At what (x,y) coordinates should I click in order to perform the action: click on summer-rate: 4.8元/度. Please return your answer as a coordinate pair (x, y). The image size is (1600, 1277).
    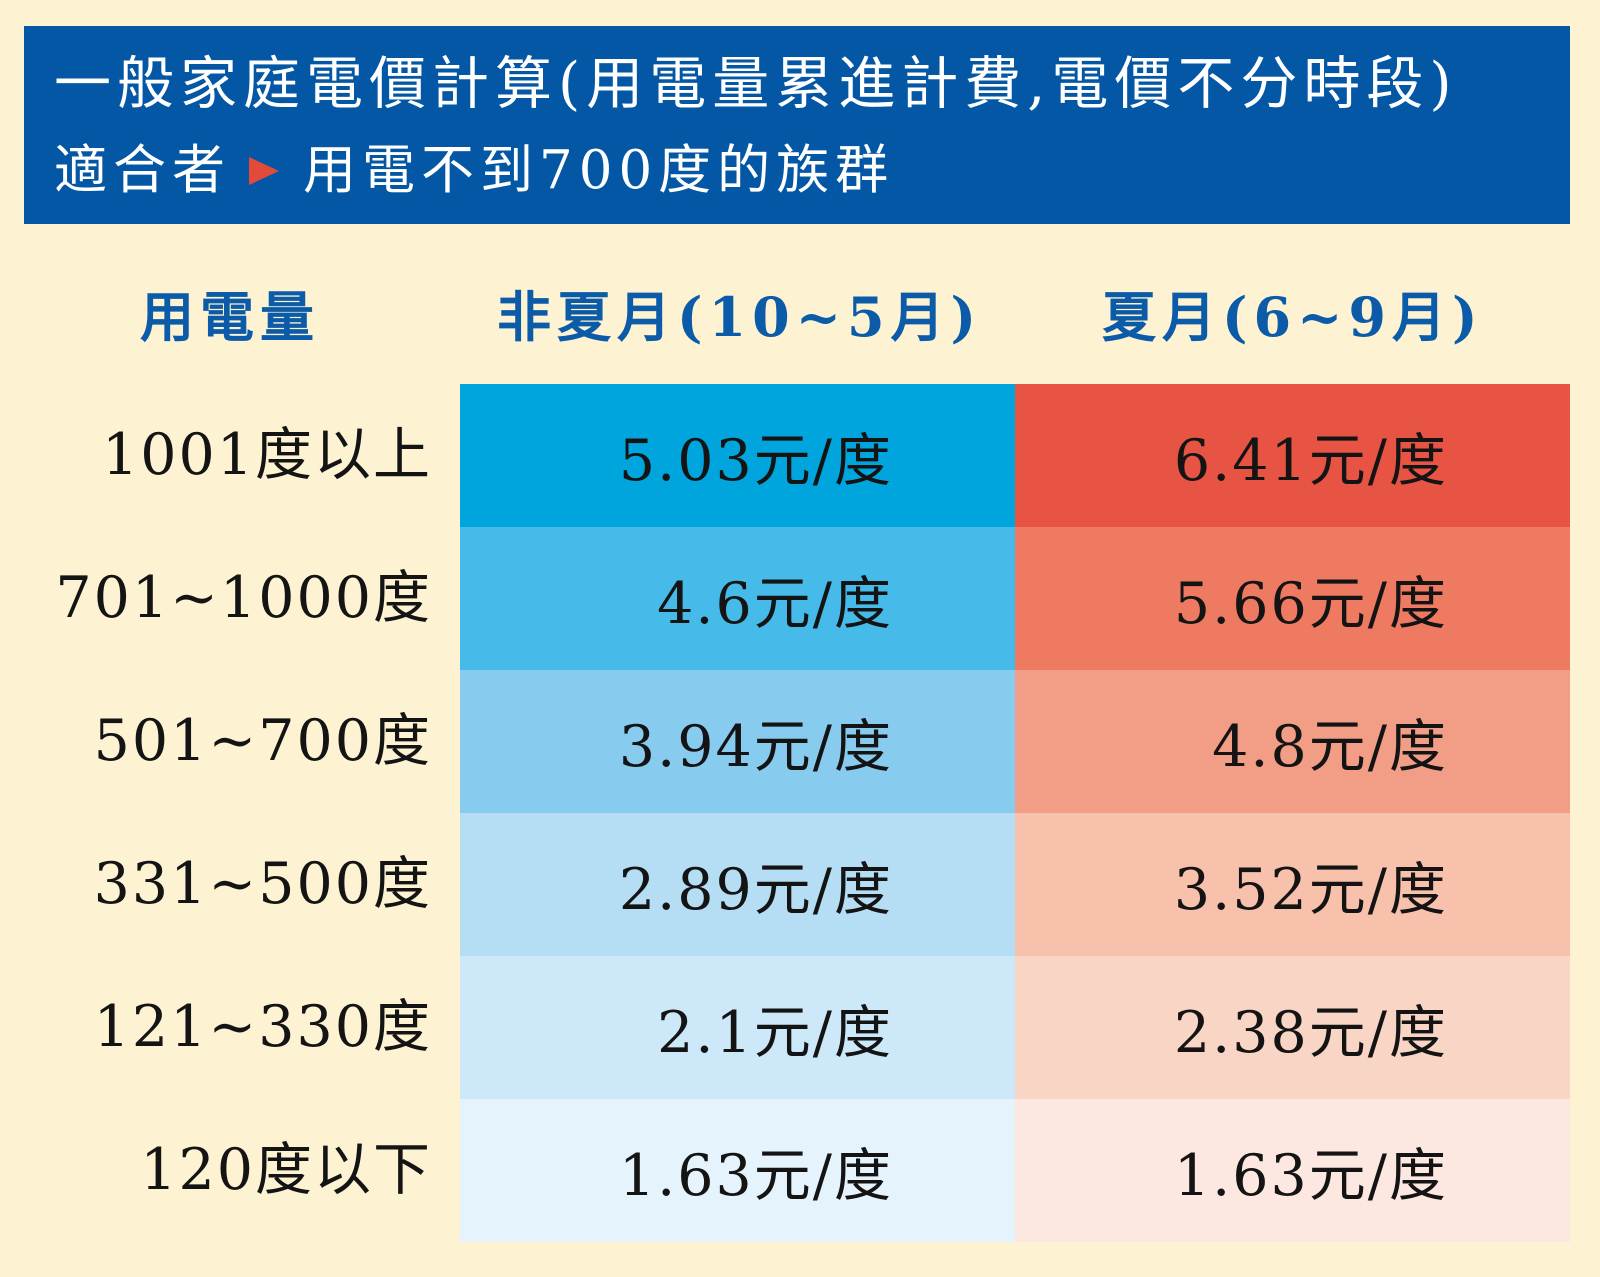
    Looking at the image, I should click on (1292, 741).